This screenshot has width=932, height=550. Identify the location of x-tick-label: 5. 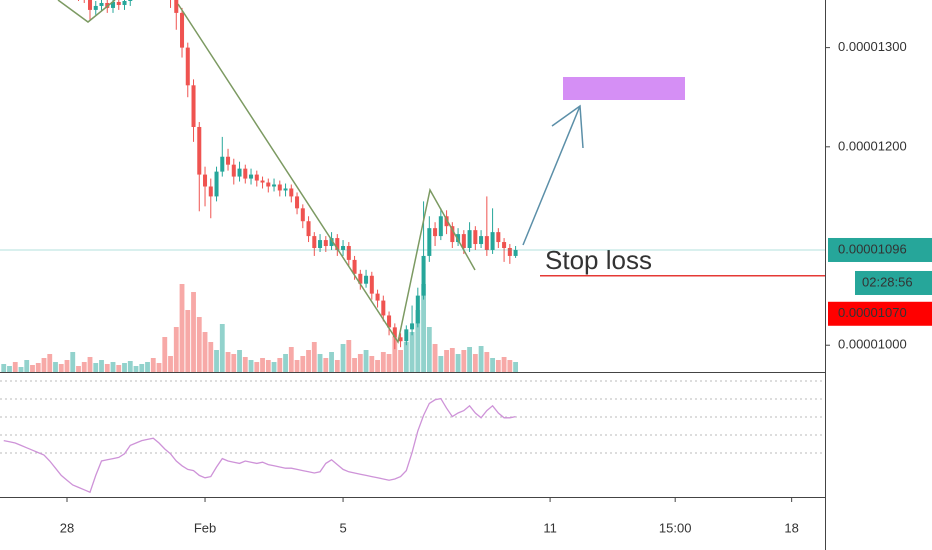
(342, 527).